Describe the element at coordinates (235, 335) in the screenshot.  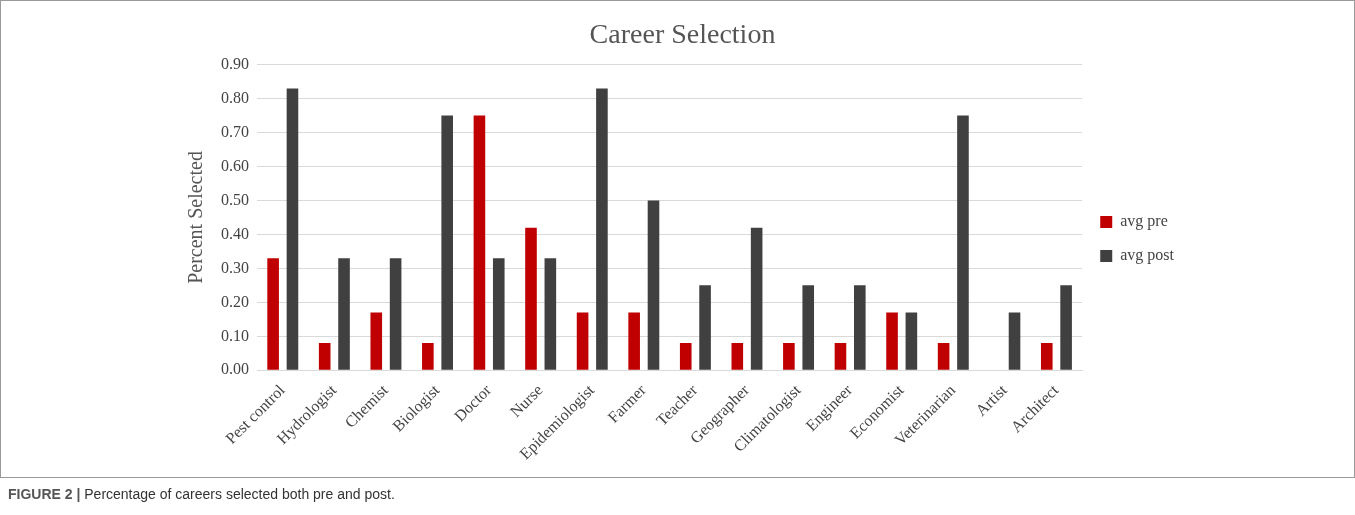
I see `y-tick-label: 0.10` at that location.